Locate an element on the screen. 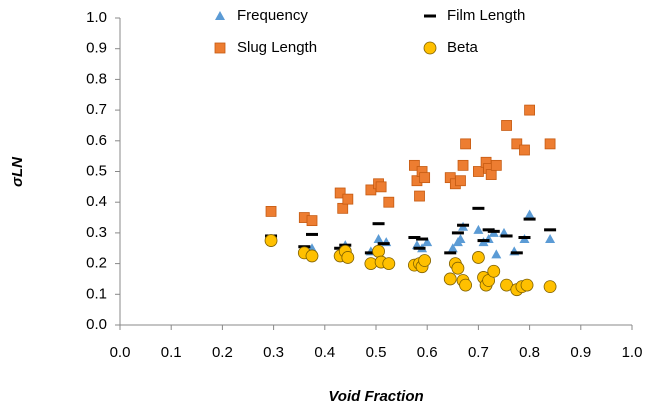  x-tick-label: 0.8 is located at coordinates (529, 352).